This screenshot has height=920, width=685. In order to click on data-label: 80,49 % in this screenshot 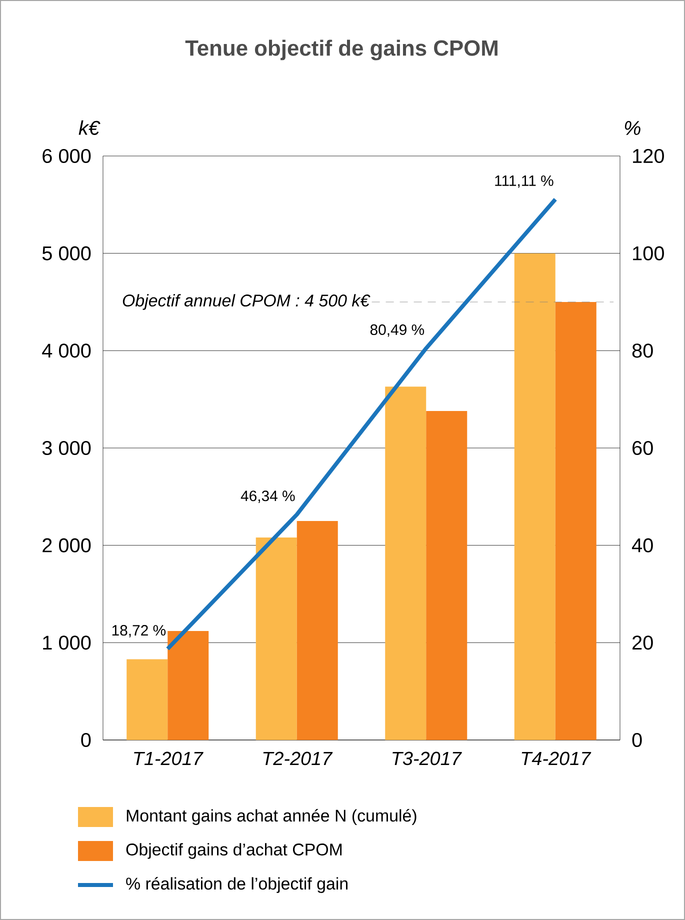, I will do `click(397, 330)`.